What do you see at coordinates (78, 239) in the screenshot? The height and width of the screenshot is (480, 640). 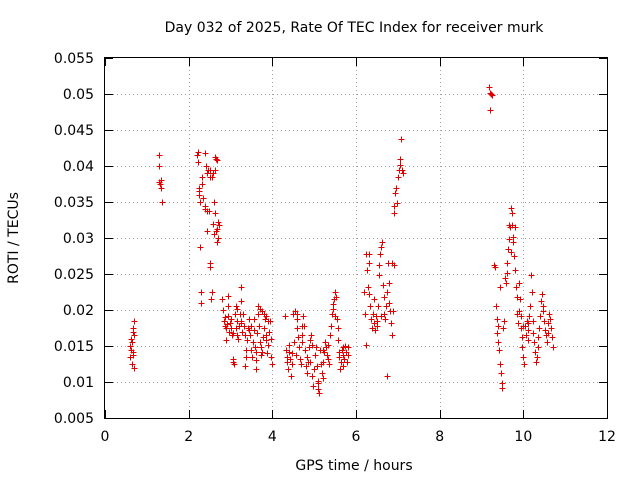 I see `y-tick-label: 0.03` at bounding box center [78, 239].